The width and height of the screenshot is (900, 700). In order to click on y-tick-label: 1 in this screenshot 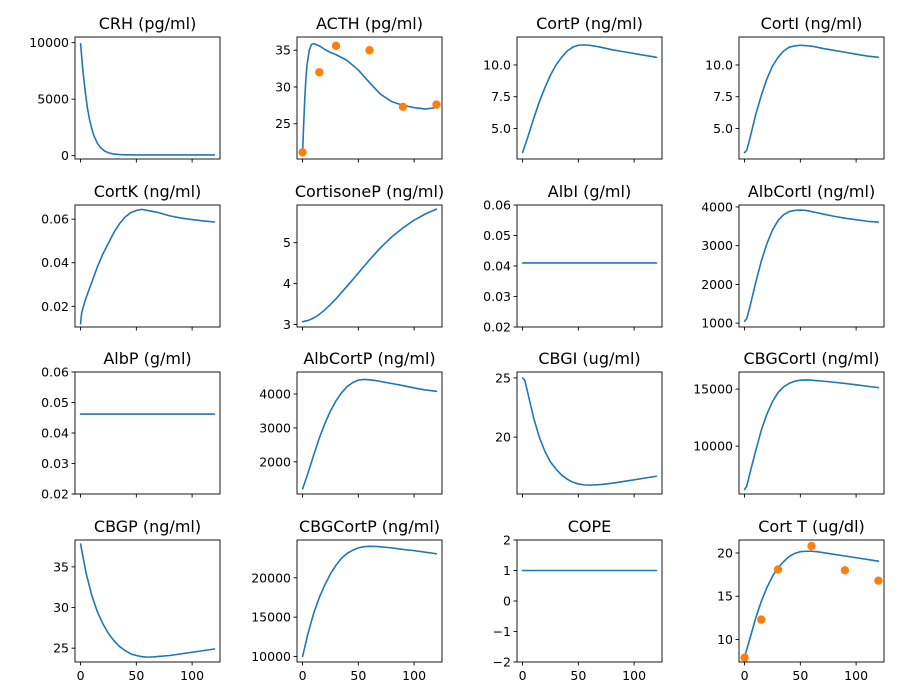, I will do `click(507, 570)`.